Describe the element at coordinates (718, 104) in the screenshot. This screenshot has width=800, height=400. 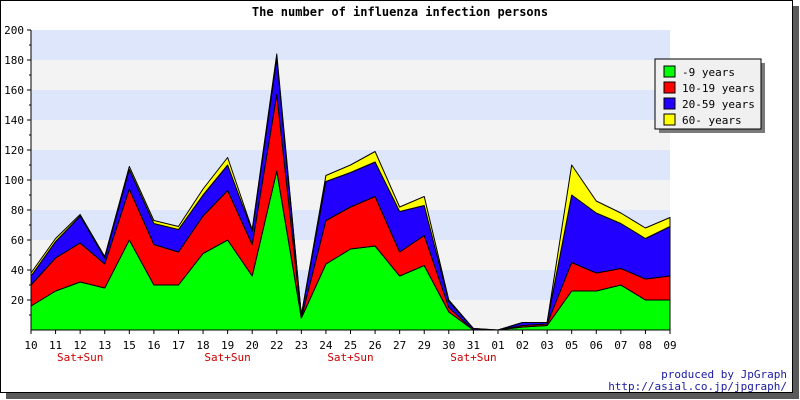
I see `legend-label: 20-59 years` at that location.